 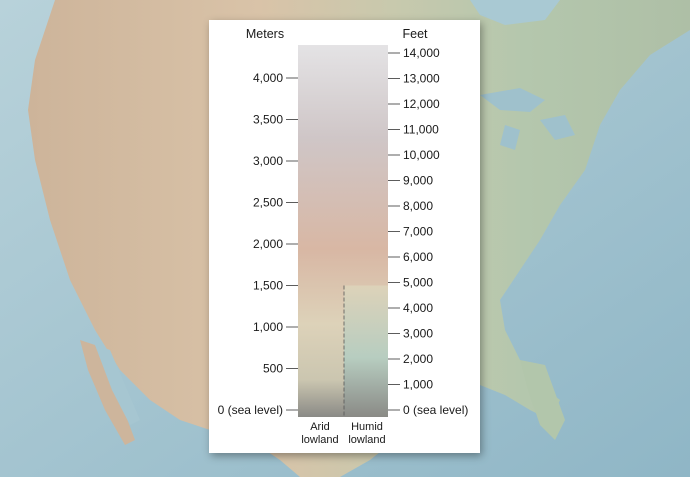 What do you see at coordinates (268, 286) in the screenshot?
I see `meters-tick-label: 1,500` at bounding box center [268, 286].